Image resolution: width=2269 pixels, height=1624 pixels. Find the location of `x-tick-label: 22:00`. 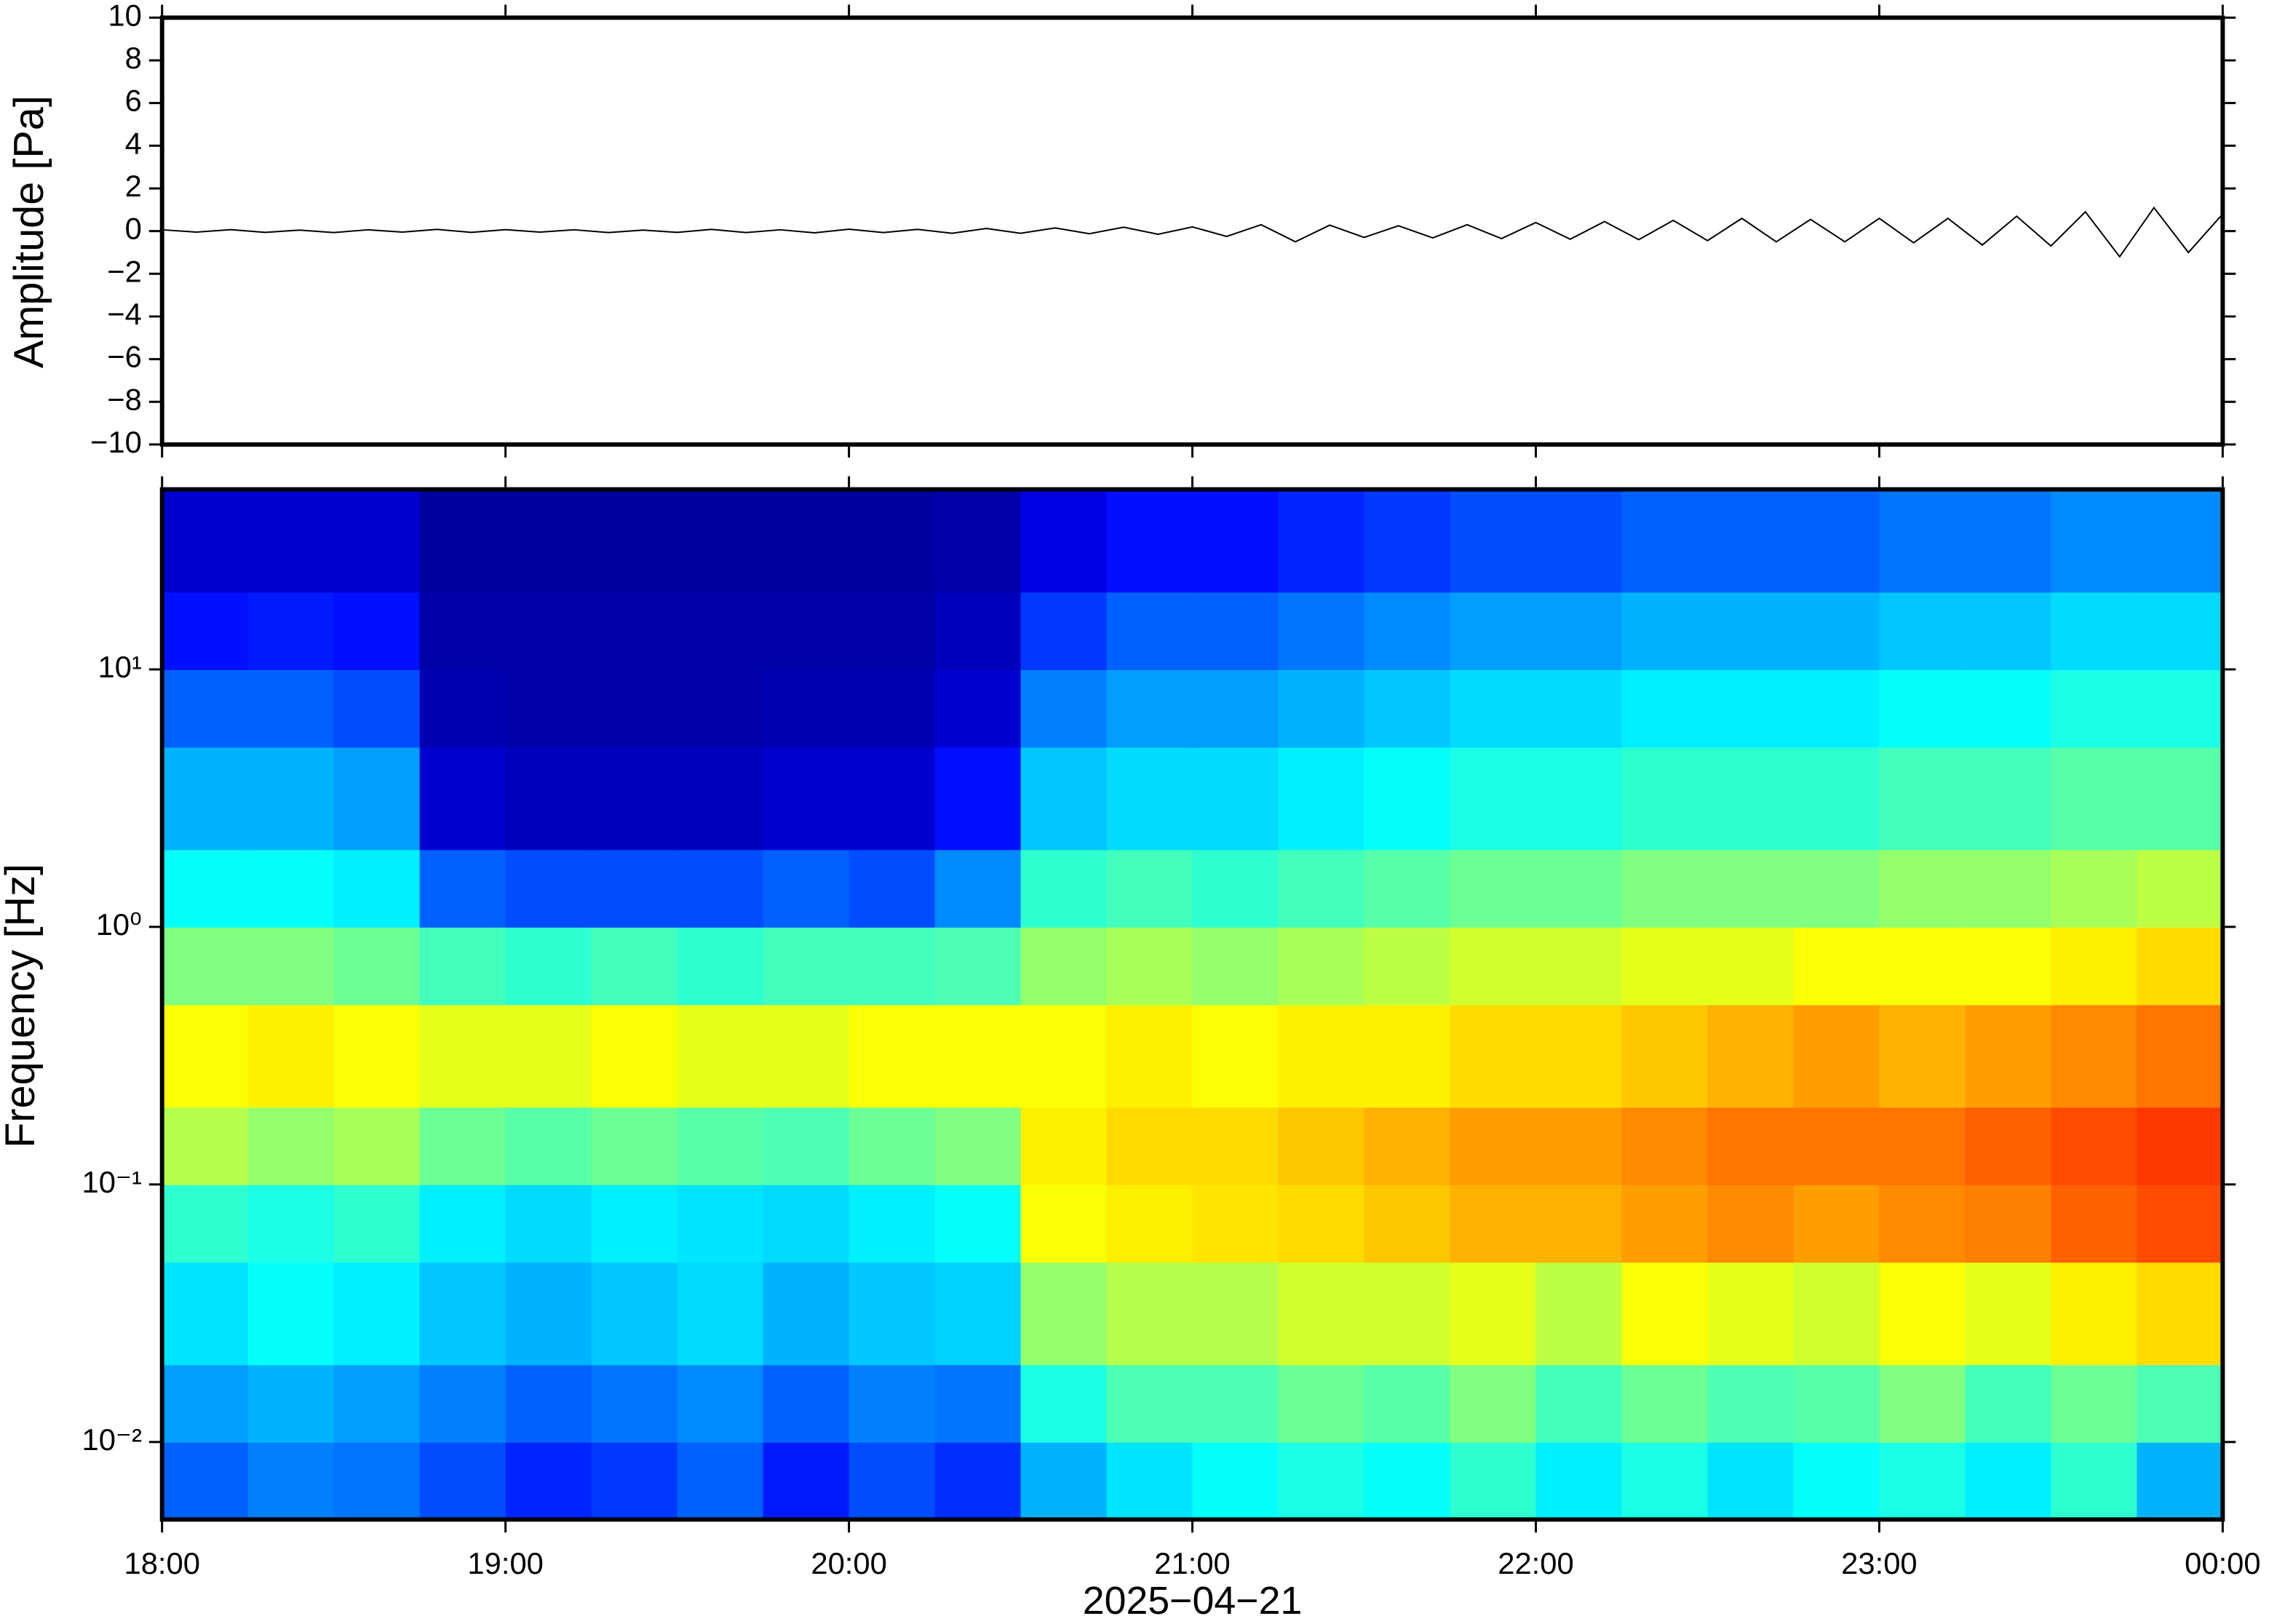

x-tick-label: 22:00 is located at coordinates (1536, 1563).